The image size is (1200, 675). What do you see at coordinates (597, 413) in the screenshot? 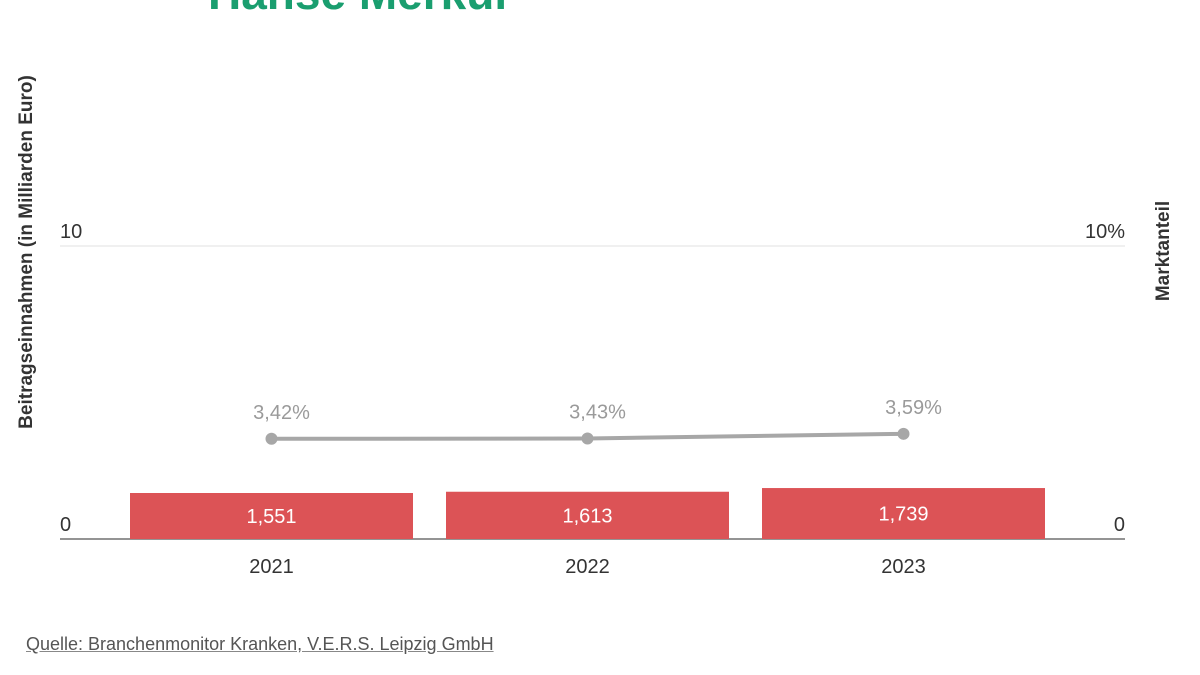
I see `marktanteil-label: 3,43%` at bounding box center [597, 413].